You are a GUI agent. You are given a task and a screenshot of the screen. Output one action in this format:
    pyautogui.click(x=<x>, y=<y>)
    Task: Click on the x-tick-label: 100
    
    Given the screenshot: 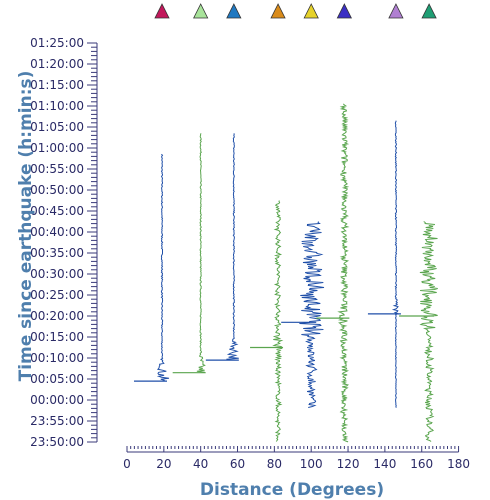 What is the action you would take?
    pyautogui.click(x=311, y=464)
    